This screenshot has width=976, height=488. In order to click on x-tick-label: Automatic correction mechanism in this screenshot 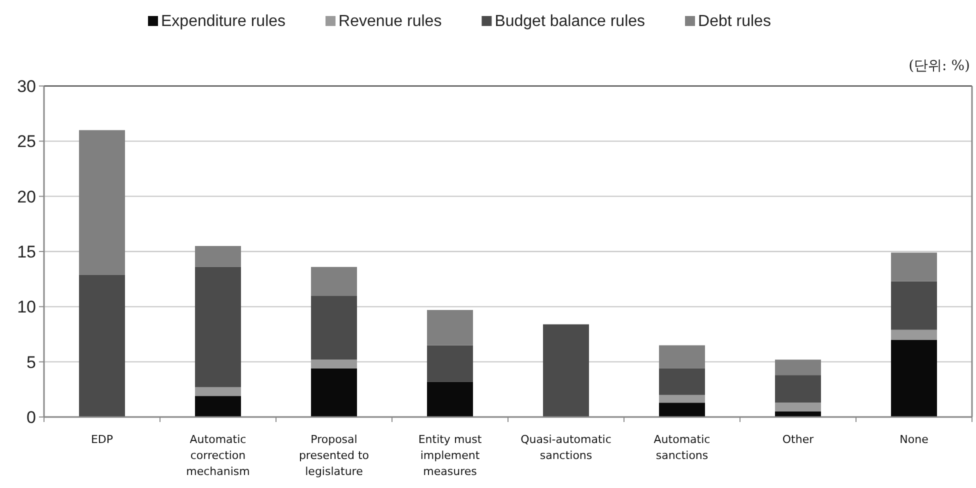, I will do `click(218, 455)`.